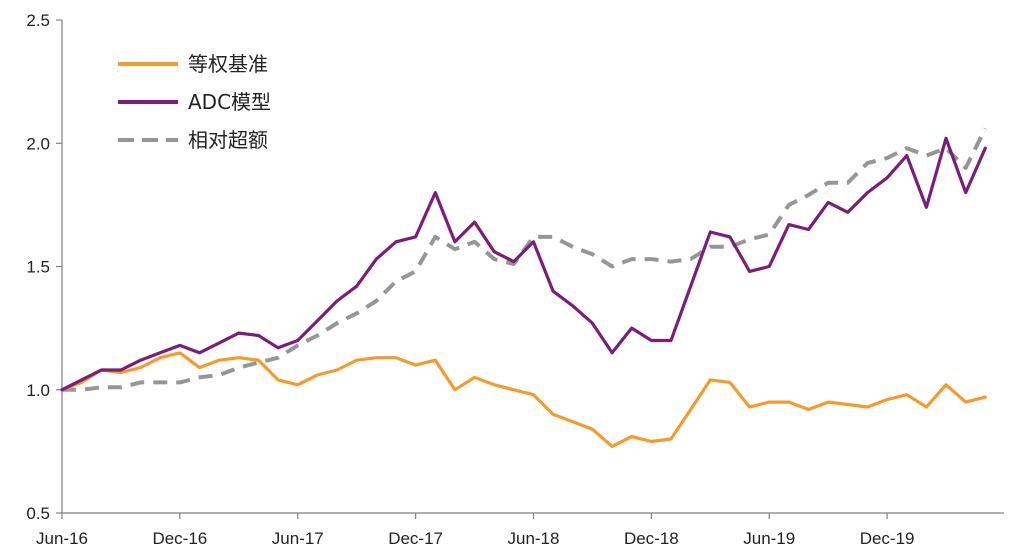  What do you see at coordinates (228, 140) in the screenshot?
I see `legend-label: 相对超额` at bounding box center [228, 140].